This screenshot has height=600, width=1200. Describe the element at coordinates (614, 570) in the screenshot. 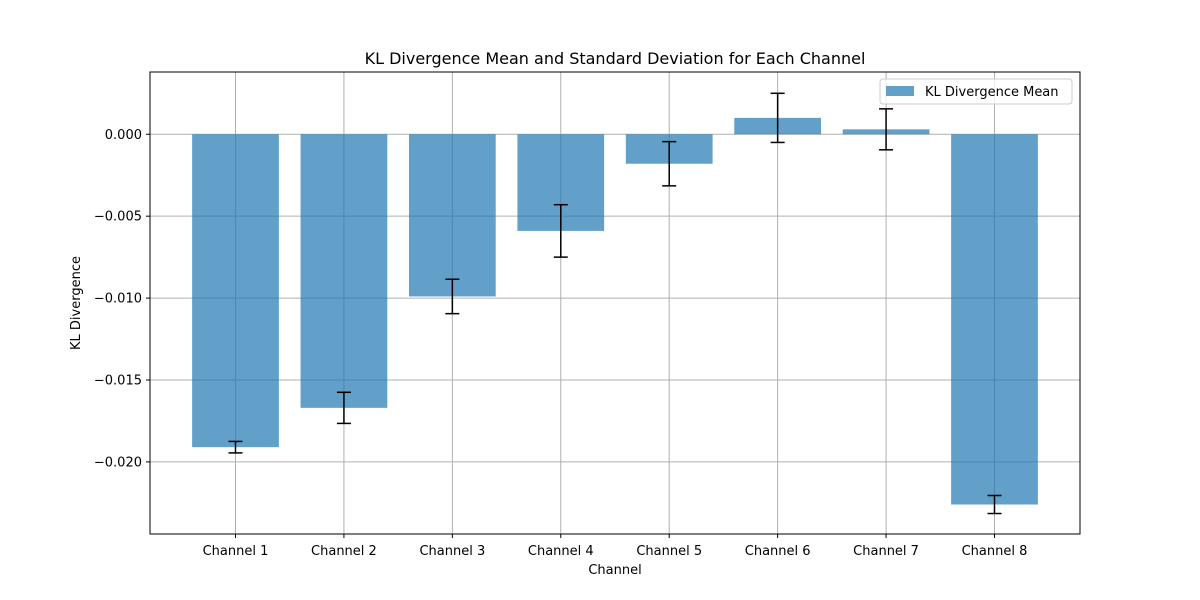

I see `x-axis-title: Channel` at that location.